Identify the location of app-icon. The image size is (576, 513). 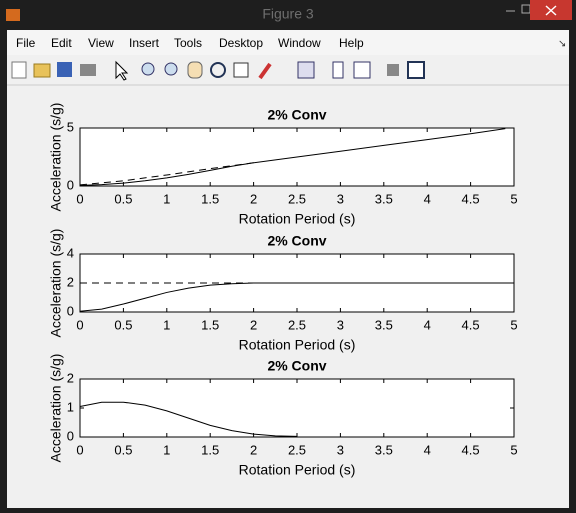
(13, 15).